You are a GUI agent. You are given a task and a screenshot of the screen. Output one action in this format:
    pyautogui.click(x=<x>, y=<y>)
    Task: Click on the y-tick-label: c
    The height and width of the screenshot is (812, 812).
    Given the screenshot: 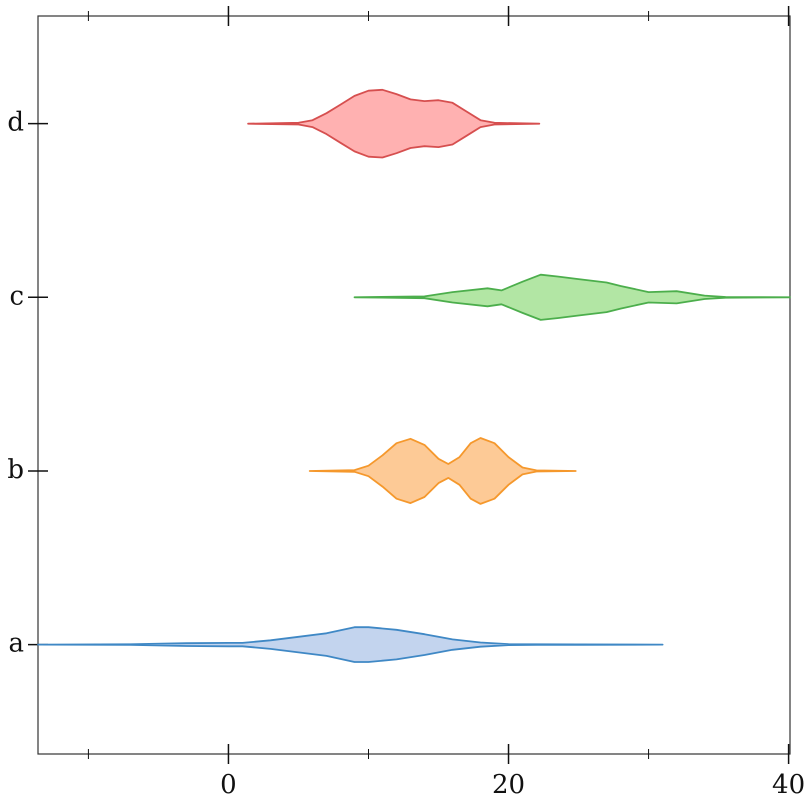 What is the action you would take?
    pyautogui.click(x=16, y=296)
    